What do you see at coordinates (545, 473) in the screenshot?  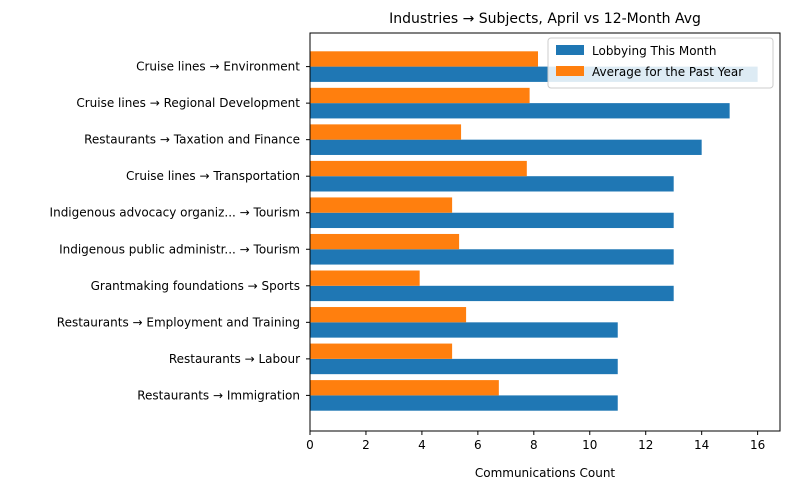 I see `x-axis-label: Communications Count` at bounding box center [545, 473].